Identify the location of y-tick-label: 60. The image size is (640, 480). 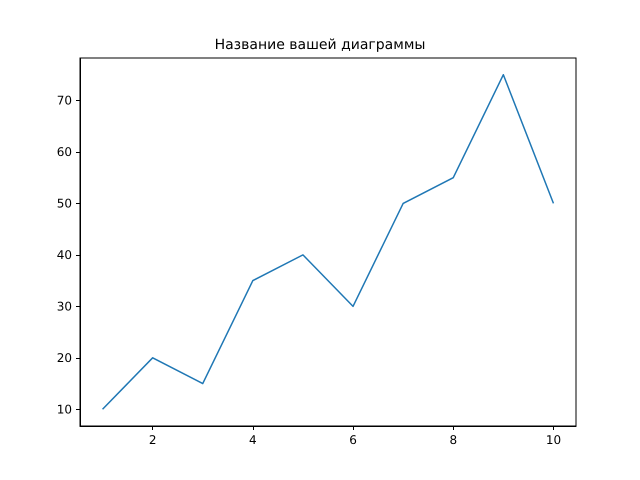
(64, 151).